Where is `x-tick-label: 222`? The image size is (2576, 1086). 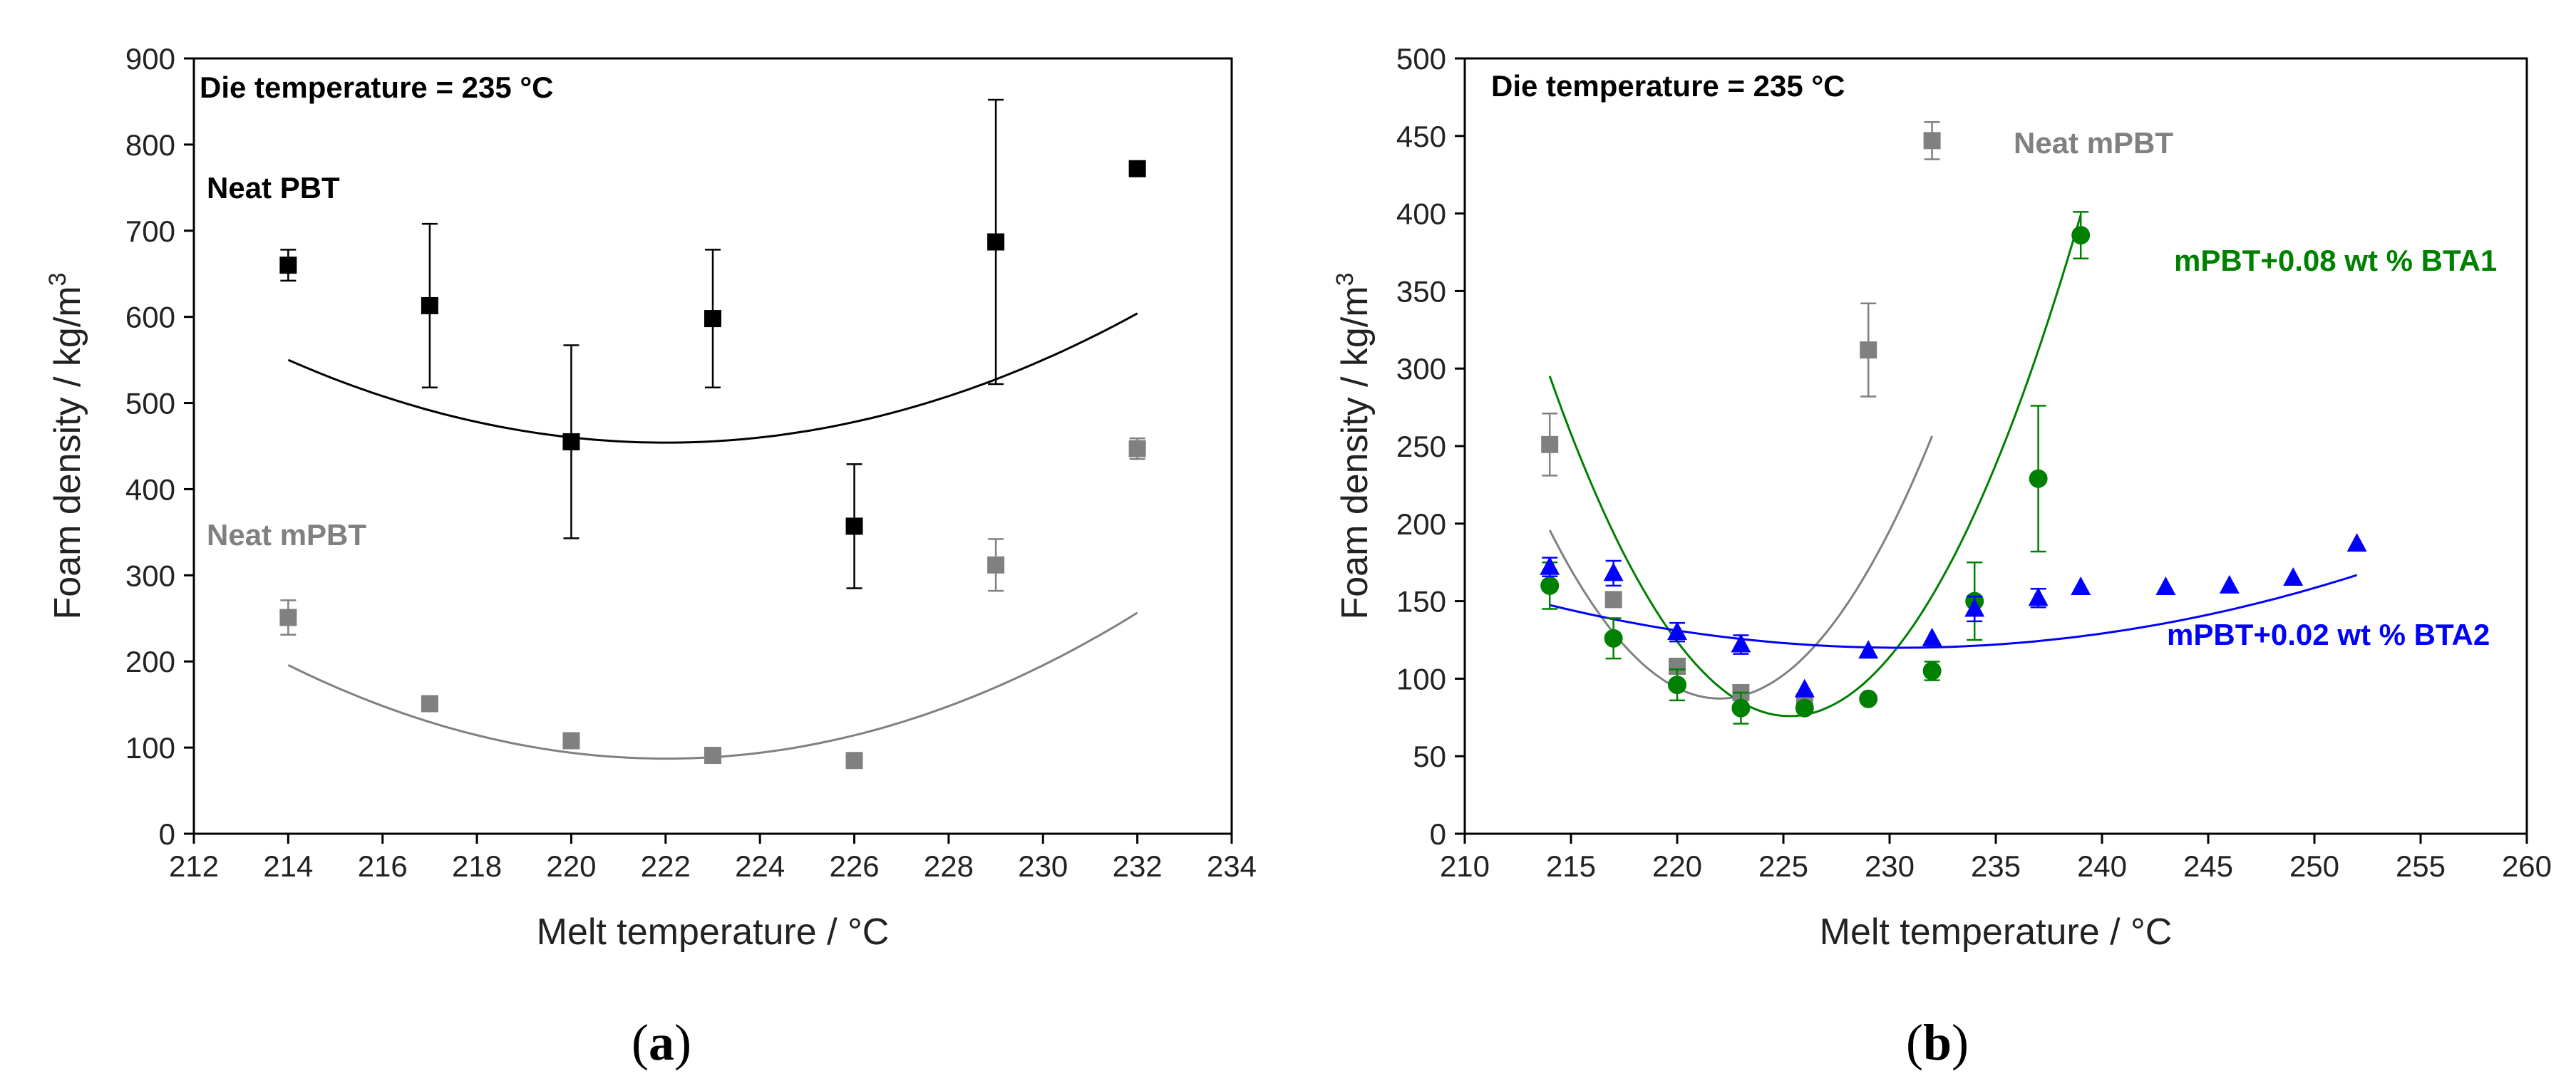
x-tick-label: 222 is located at coordinates (666, 866).